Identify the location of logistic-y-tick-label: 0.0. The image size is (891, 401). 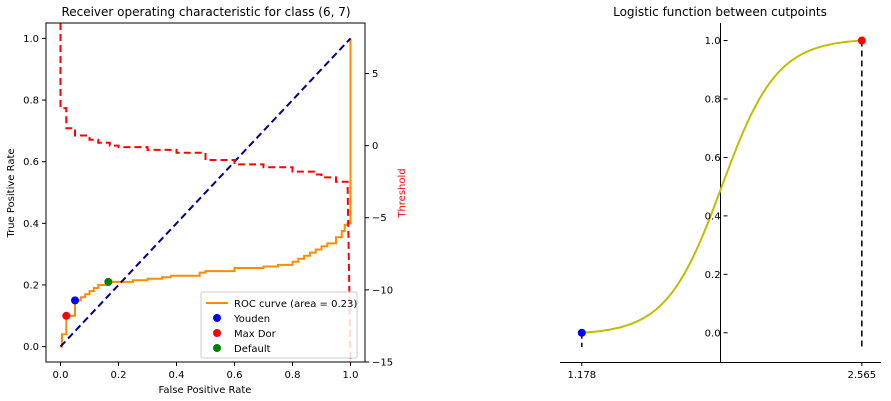
(713, 333).